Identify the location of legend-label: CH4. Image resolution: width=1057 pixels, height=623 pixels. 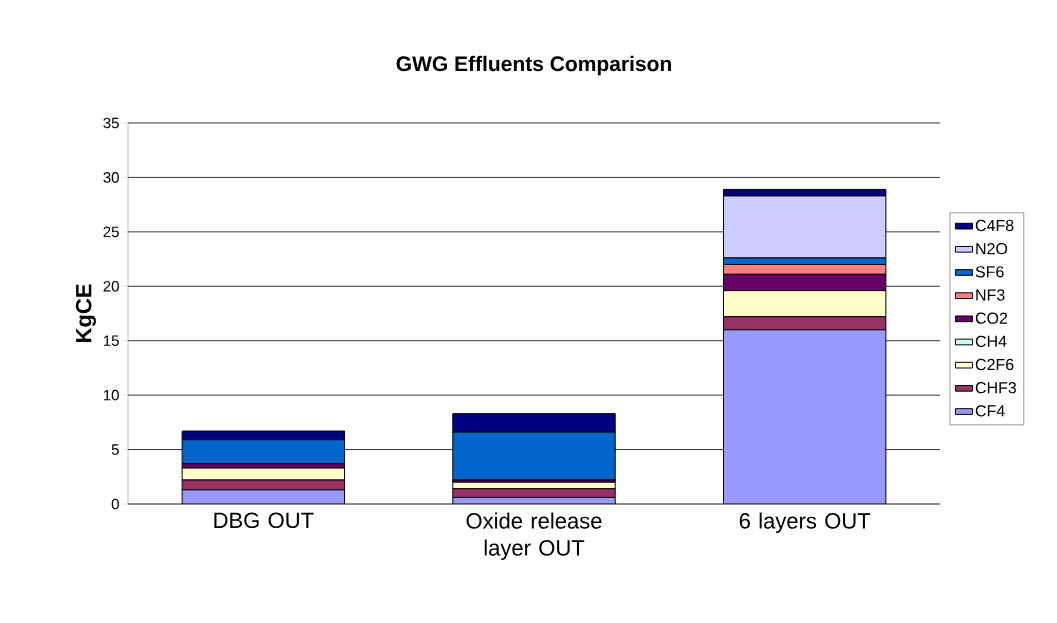
(991, 341).